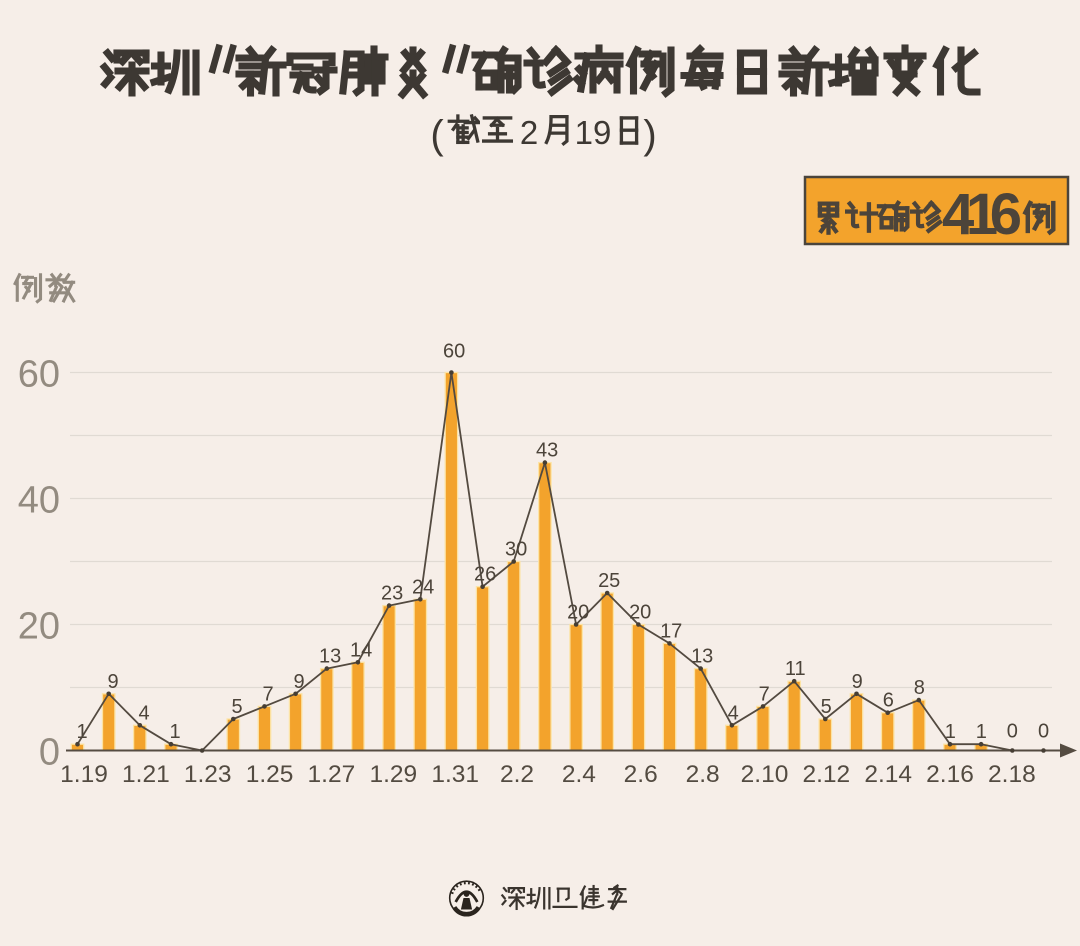 The height and width of the screenshot is (946, 1080). I want to click on svg-text: 8, so click(919, 688).